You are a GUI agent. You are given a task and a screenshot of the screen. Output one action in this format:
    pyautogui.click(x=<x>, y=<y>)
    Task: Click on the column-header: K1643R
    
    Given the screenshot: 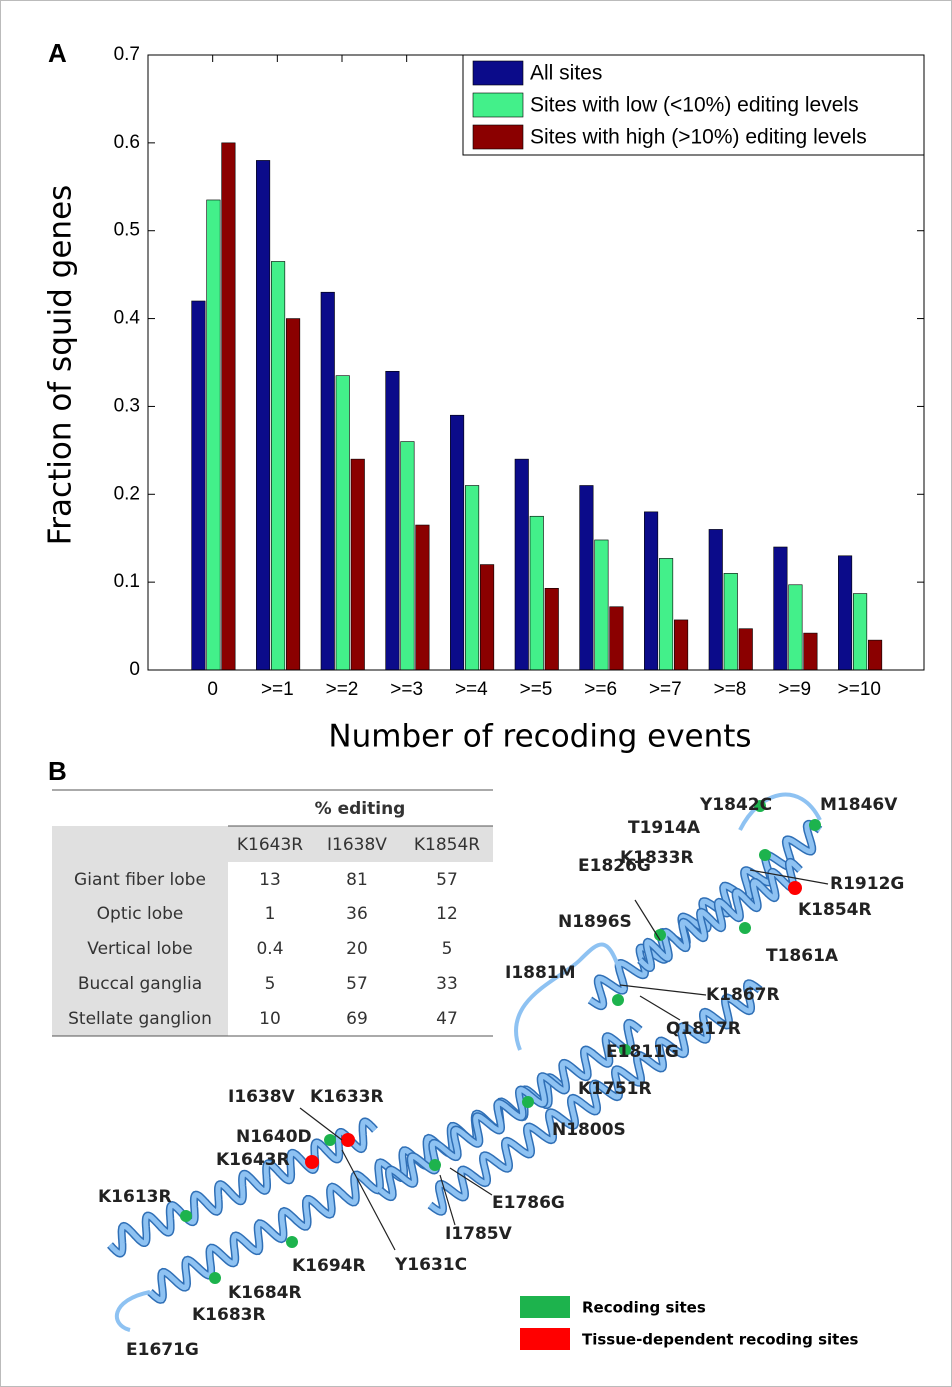 What is the action you would take?
    pyautogui.click(x=270, y=845)
    